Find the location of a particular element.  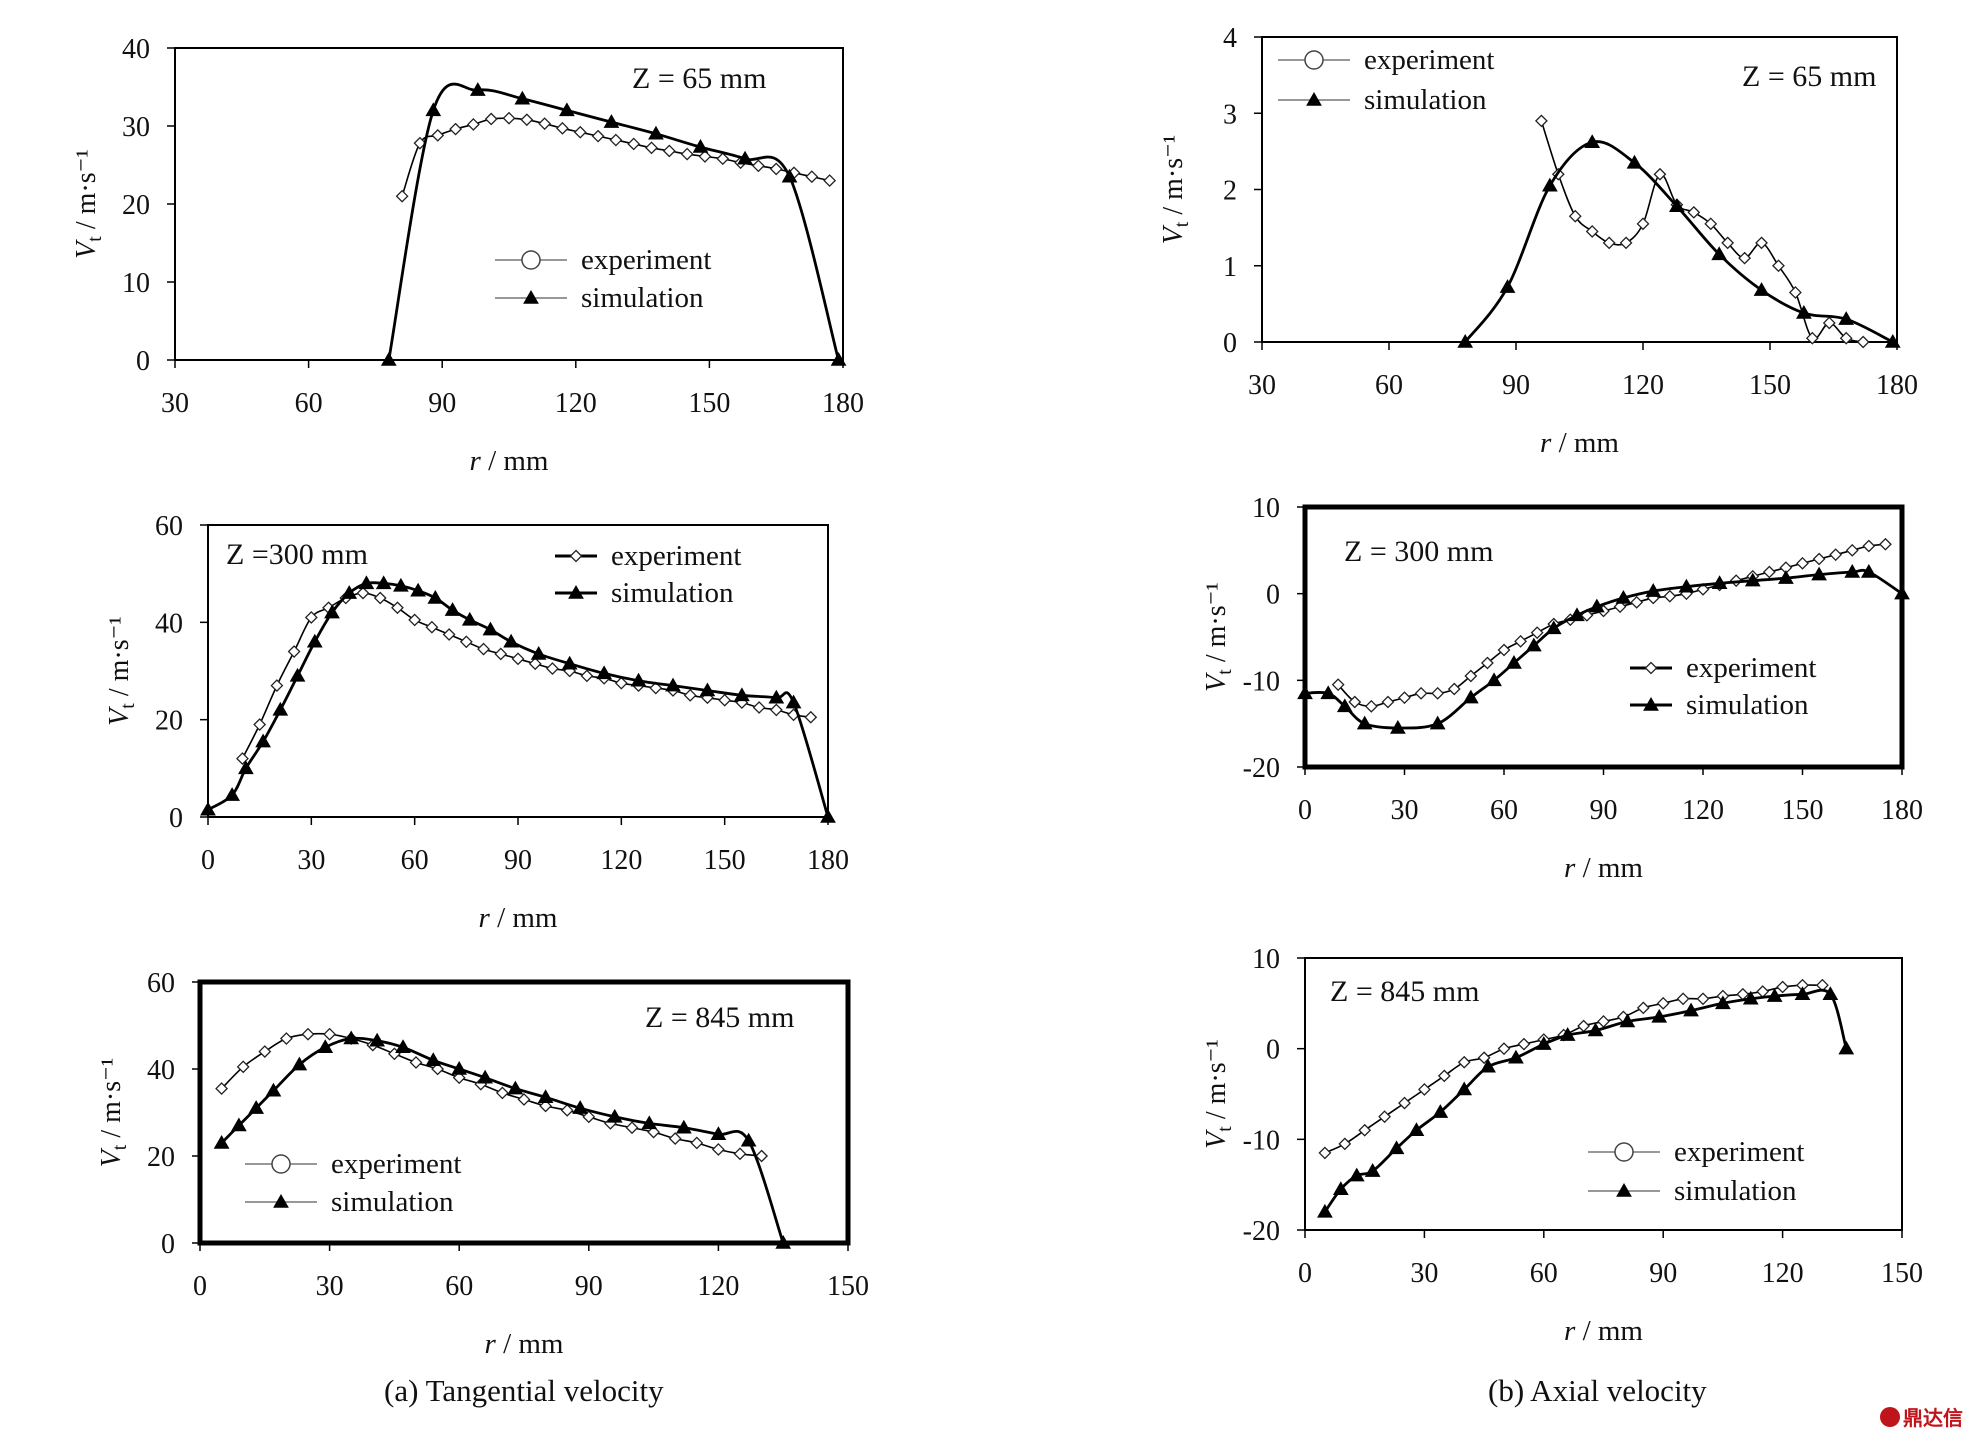

watermark-text: 鼎达信 is located at coordinates (1933, 1418).